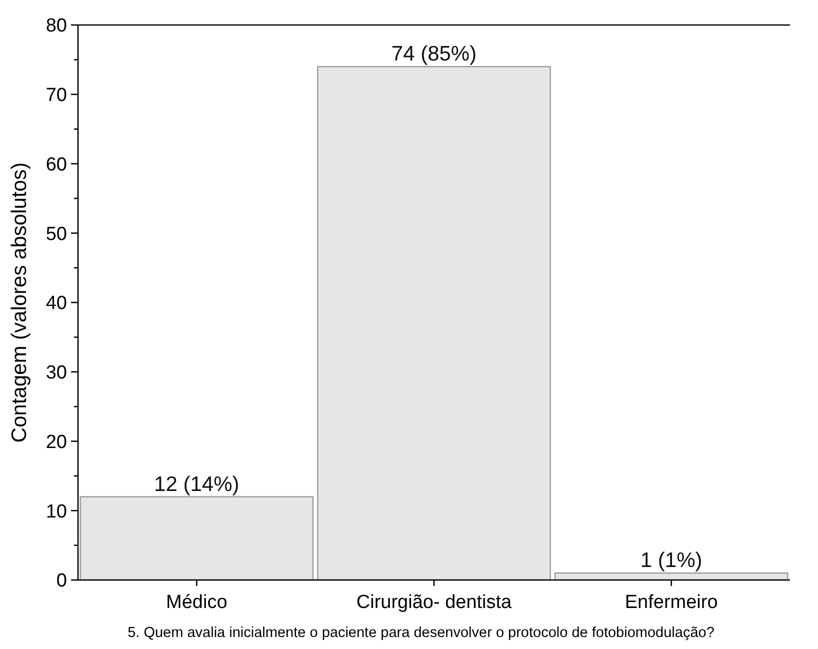  What do you see at coordinates (56, 165) in the screenshot?
I see `y-tick-label: 60` at bounding box center [56, 165].